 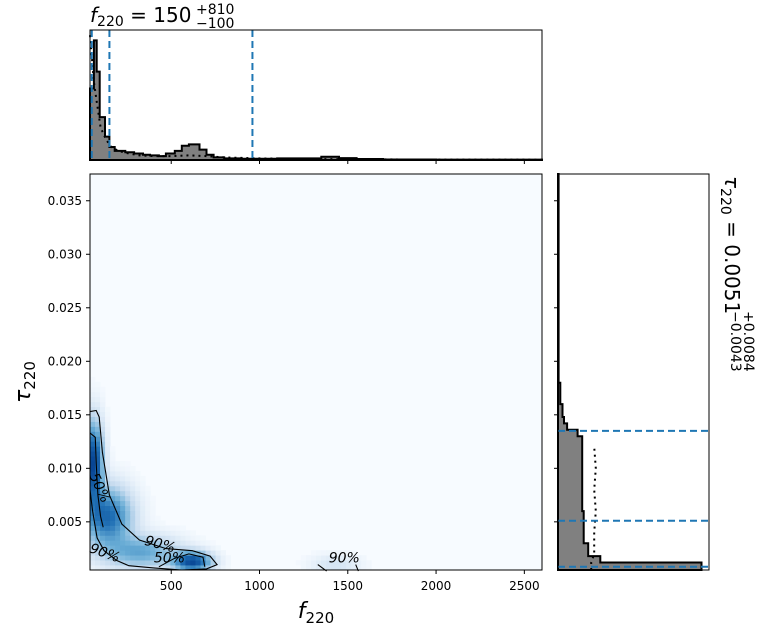 What do you see at coordinates (735, 341) in the screenshot?
I see `right-title-subscript: −0.0043` at bounding box center [735, 341].